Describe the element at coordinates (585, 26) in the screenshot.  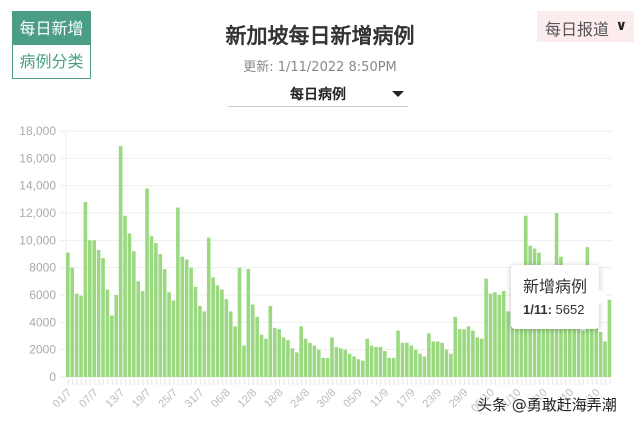
I see `daily-report-button: 每日报道 ∨` at that location.